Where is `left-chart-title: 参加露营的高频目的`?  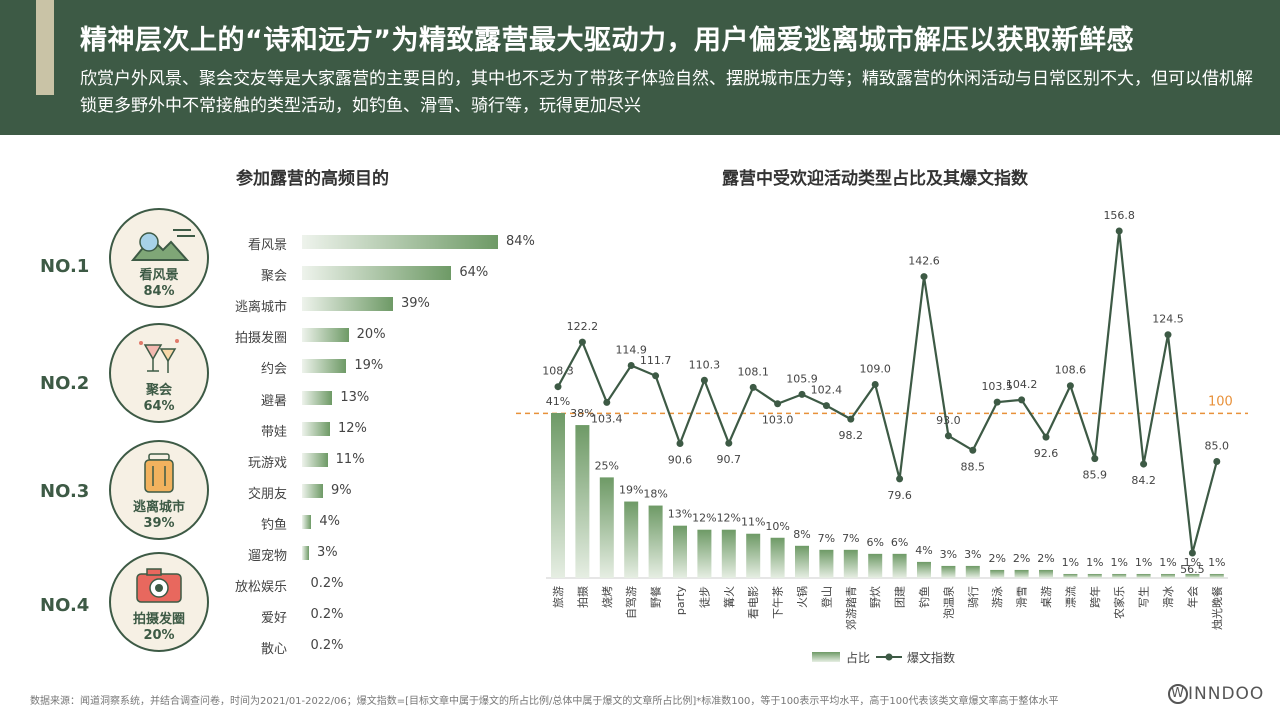 left-chart-title: 参加露营的高频目的 is located at coordinates (312, 179).